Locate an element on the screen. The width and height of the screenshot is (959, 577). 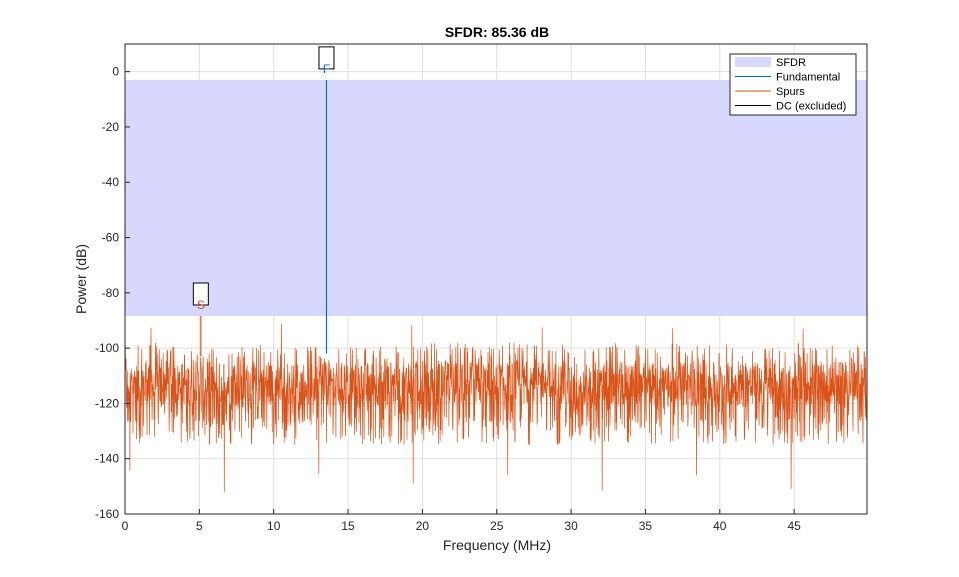
x-axis-label: Frequency (MHz) is located at coordinates (497, 545).